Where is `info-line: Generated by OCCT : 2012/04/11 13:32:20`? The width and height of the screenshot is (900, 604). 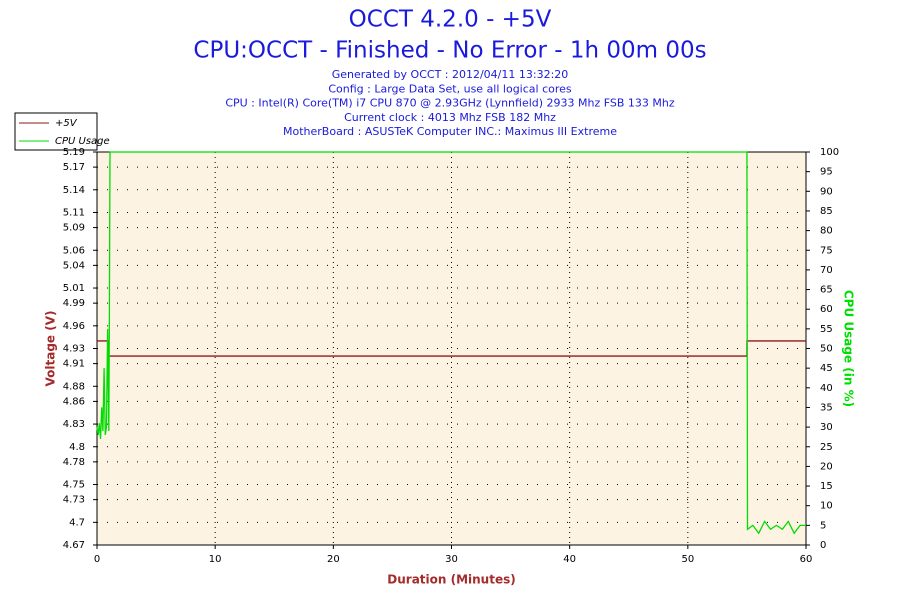
info-line: Generated by OCCT : 2012/04/11 13:32:20 is located at coordinates (450, 74).